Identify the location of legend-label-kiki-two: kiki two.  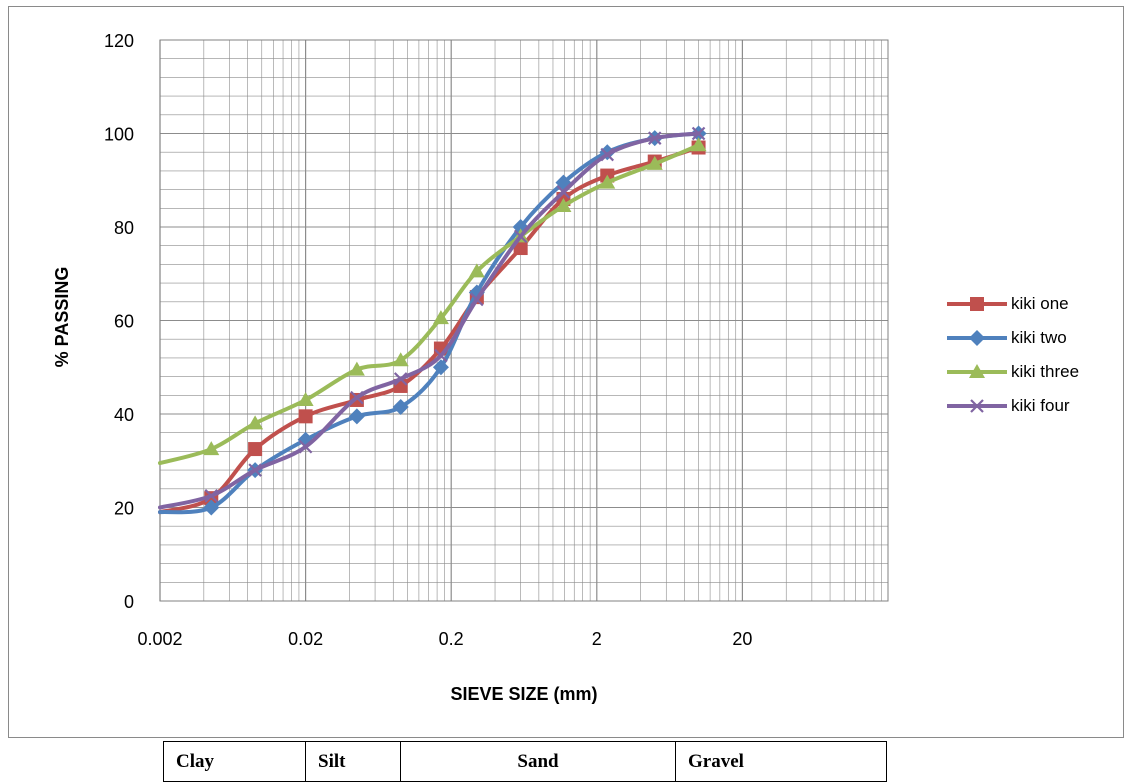
(1039, 337).